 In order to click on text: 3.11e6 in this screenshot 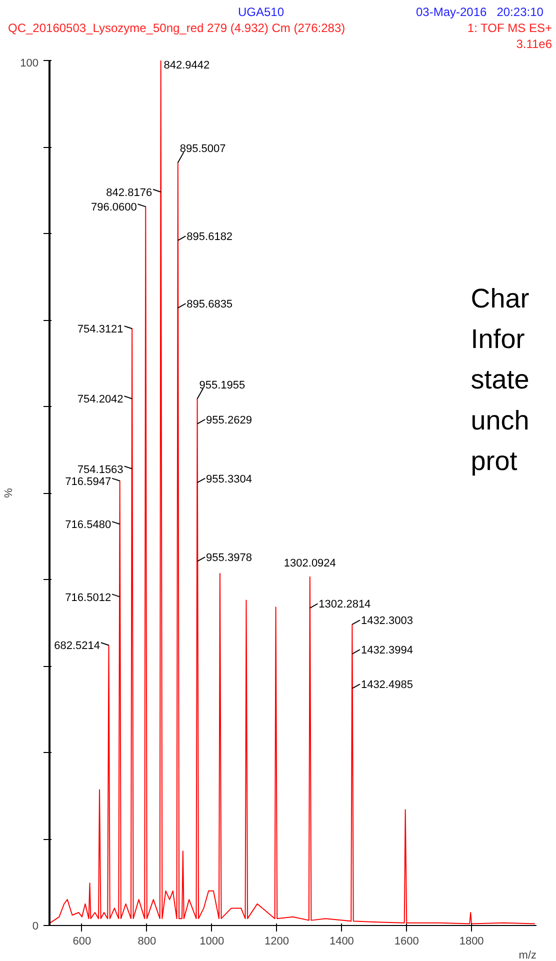, I will do `click(534, 44)`.